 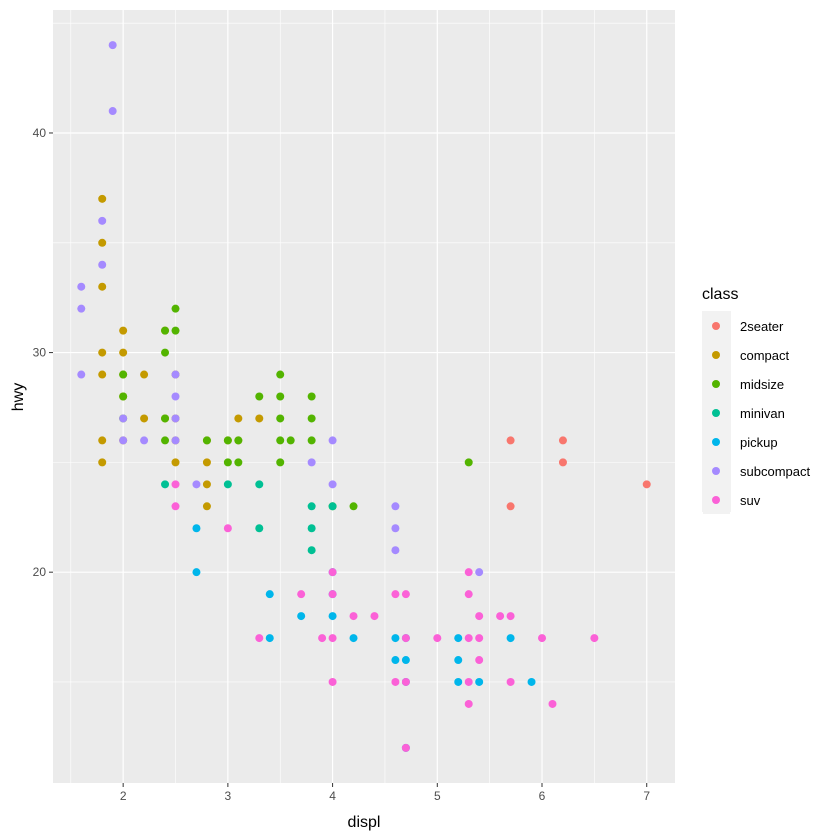 I want to click on legend-label-compact: compact, so click(x=765, y=355).